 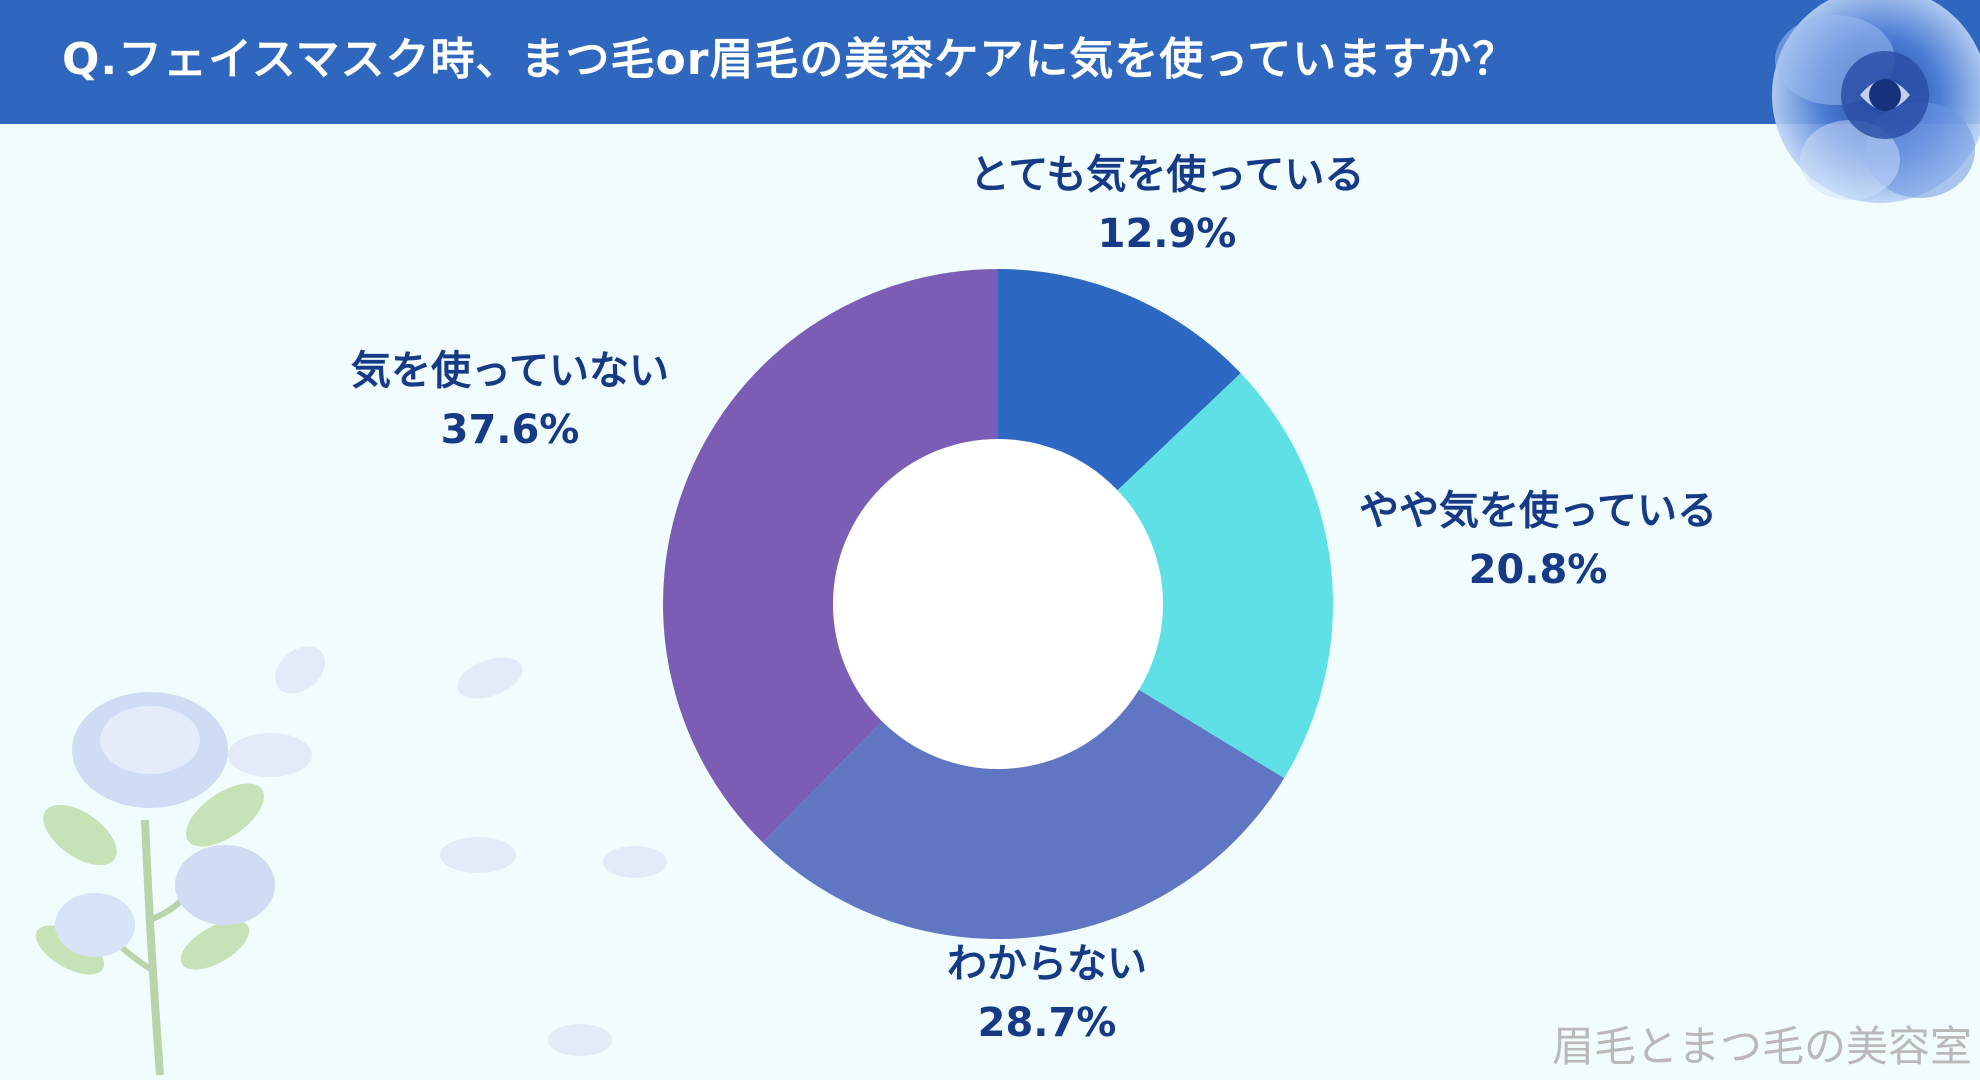 I want to click on label-category-0: とても気を使っている, so click(x=1167, y=175).